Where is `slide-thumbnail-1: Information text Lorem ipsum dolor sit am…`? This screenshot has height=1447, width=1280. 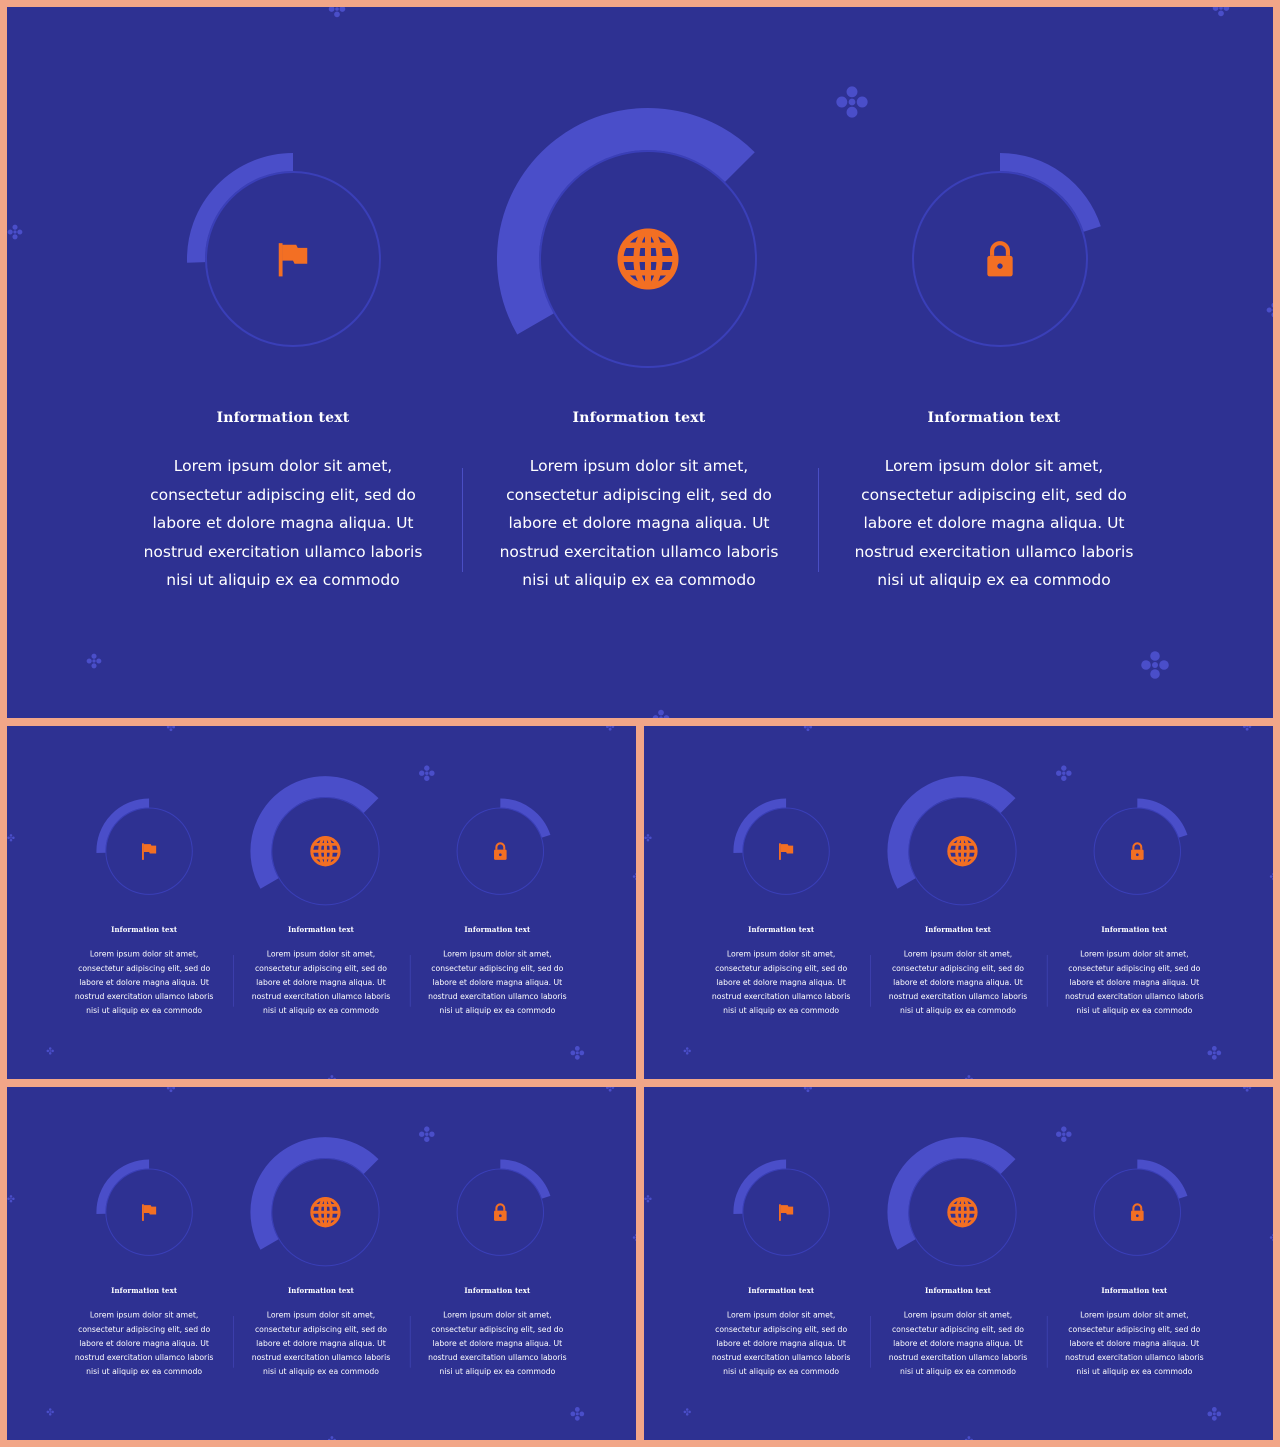 slide-thumbnail-1: Information text Lorem ipsum dolor sit am… is located at coordinates (321, 902).